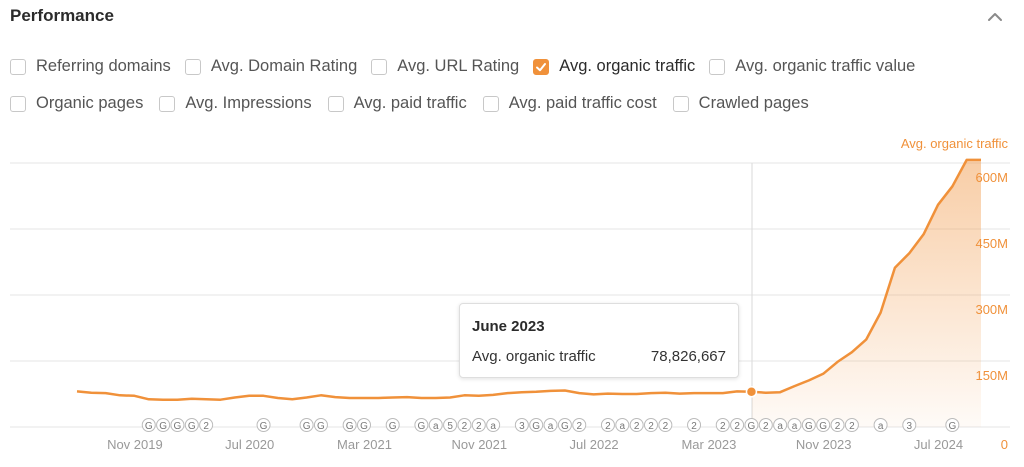  I want to click on metric-label: Avg. organic traffic value, so click(825, 66).